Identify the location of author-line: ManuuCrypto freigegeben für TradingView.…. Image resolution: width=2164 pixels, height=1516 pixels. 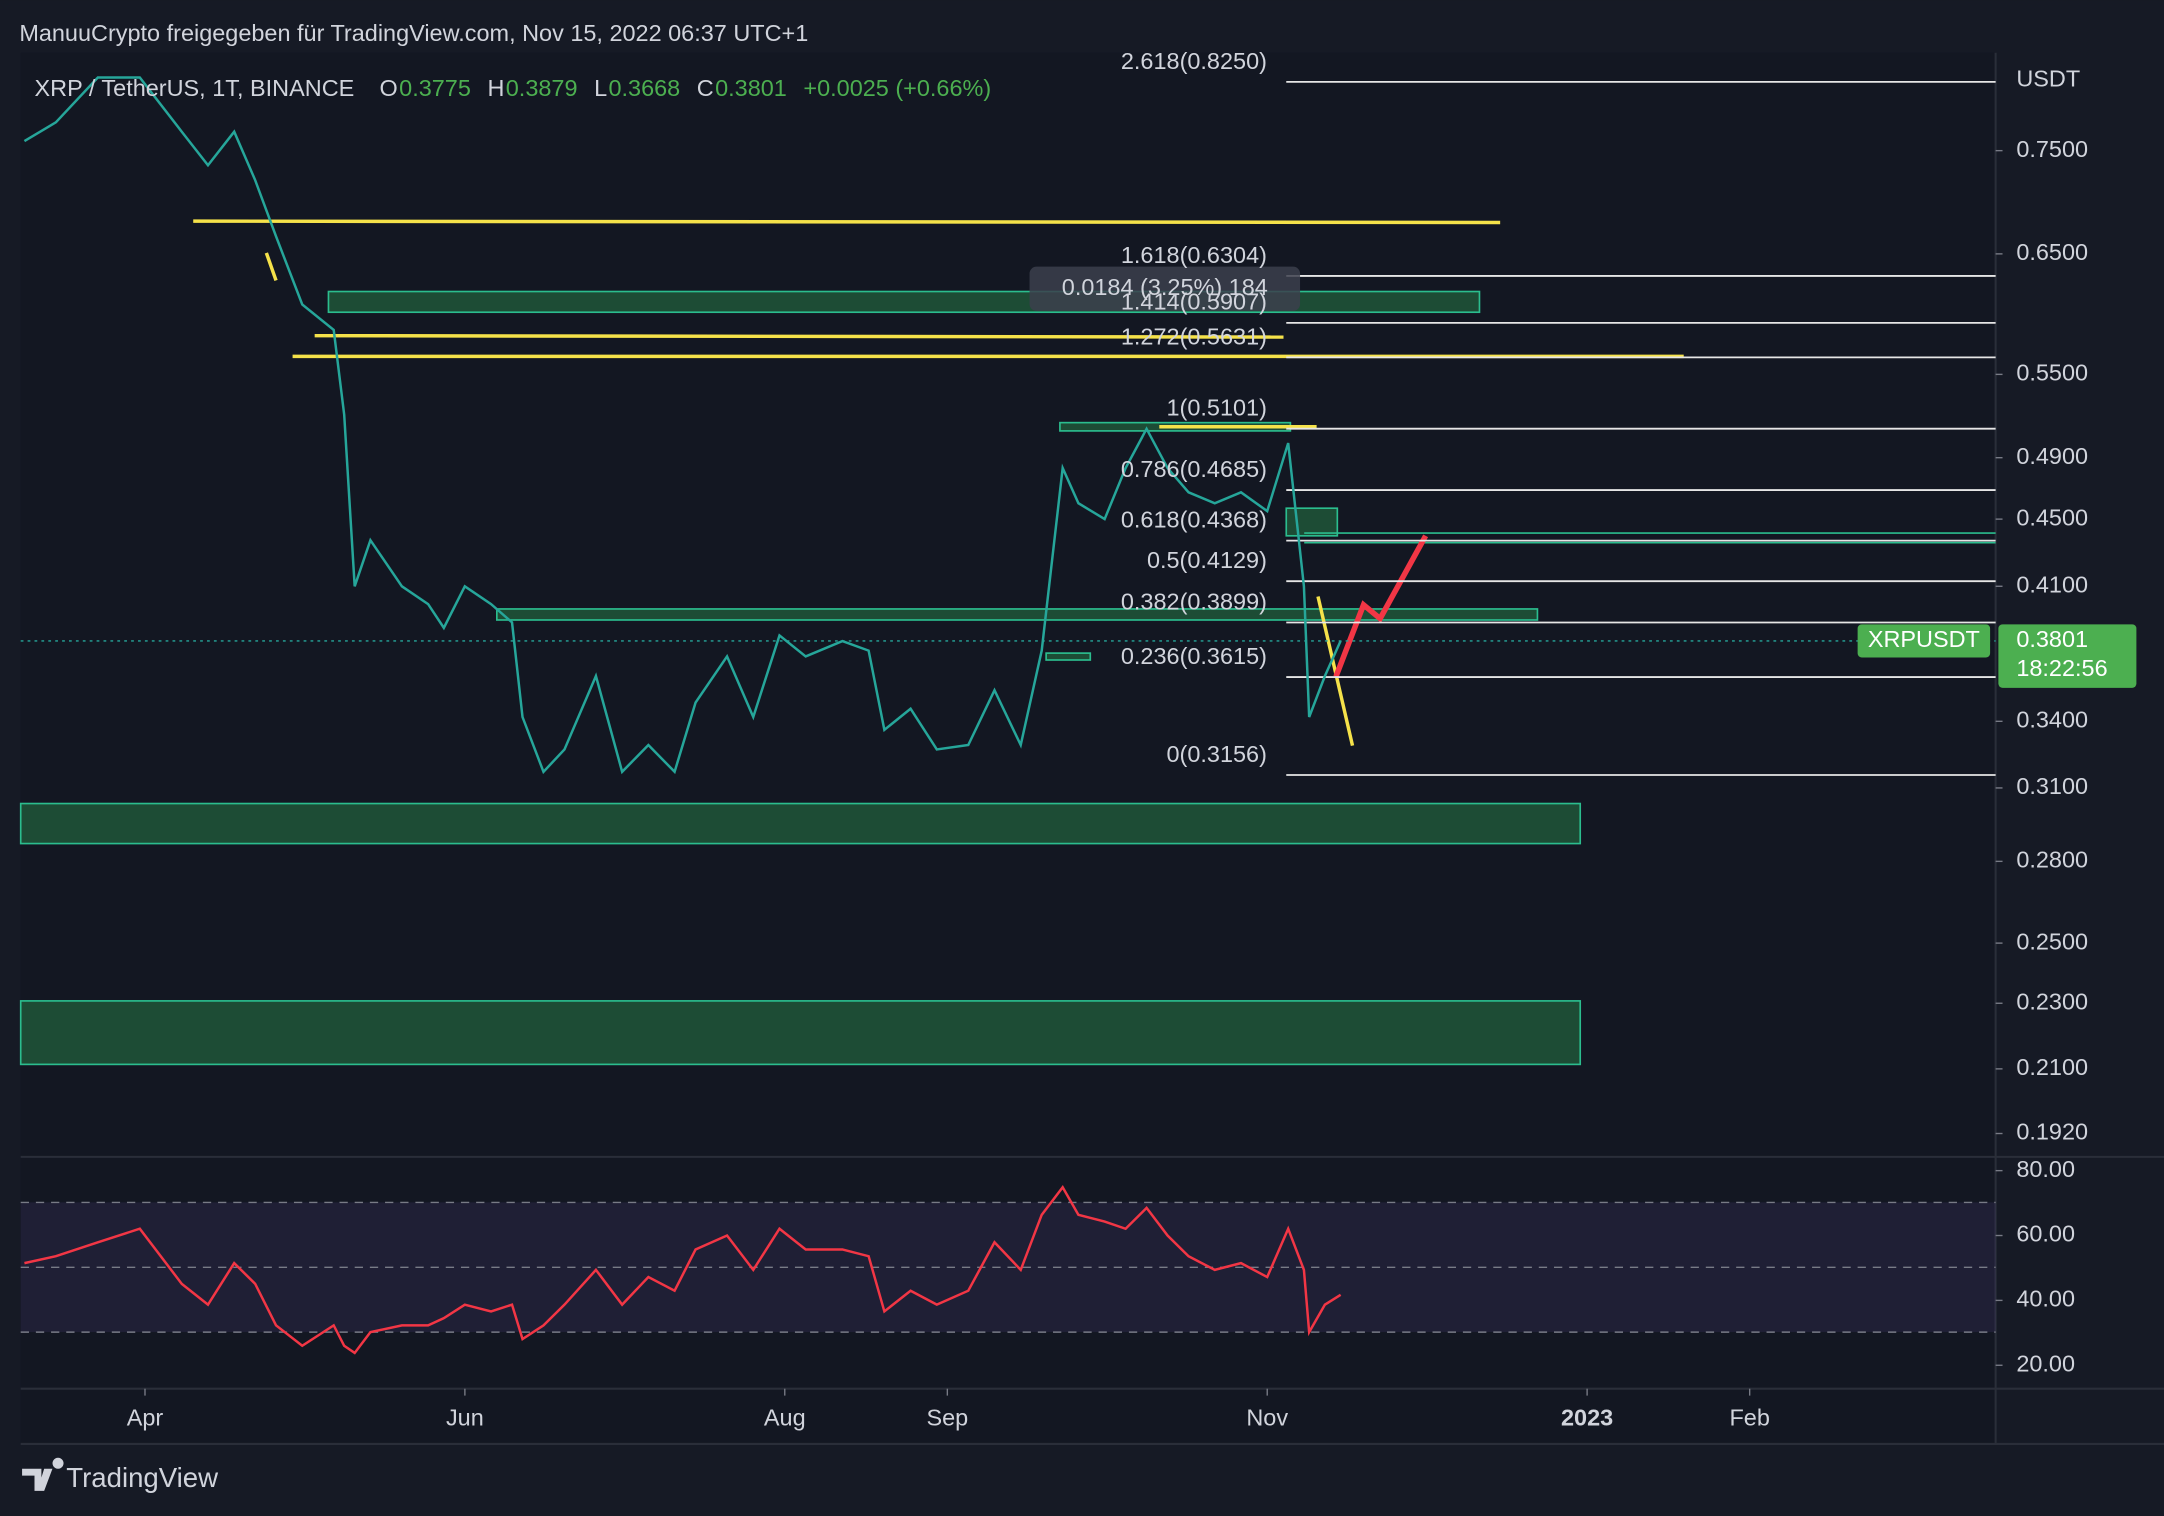
(413, 33).